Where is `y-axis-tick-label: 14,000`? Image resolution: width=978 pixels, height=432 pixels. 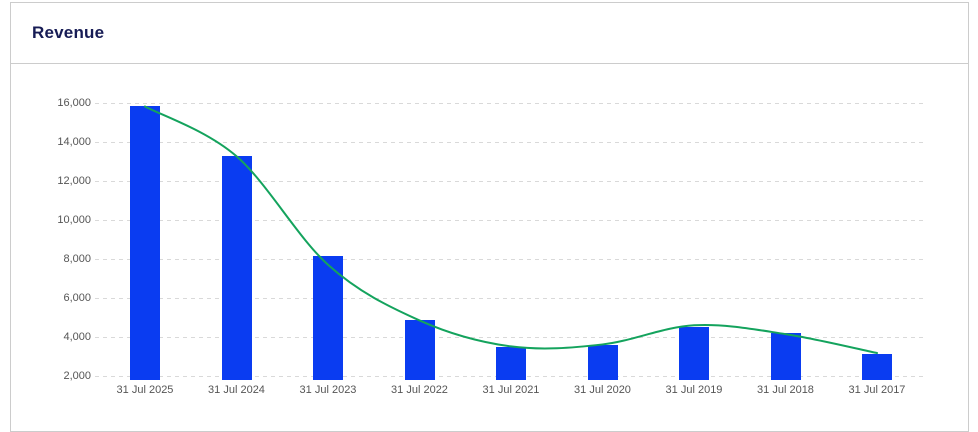
y-axis-tick-label: 14,000 is located at coordinates (74, 141).